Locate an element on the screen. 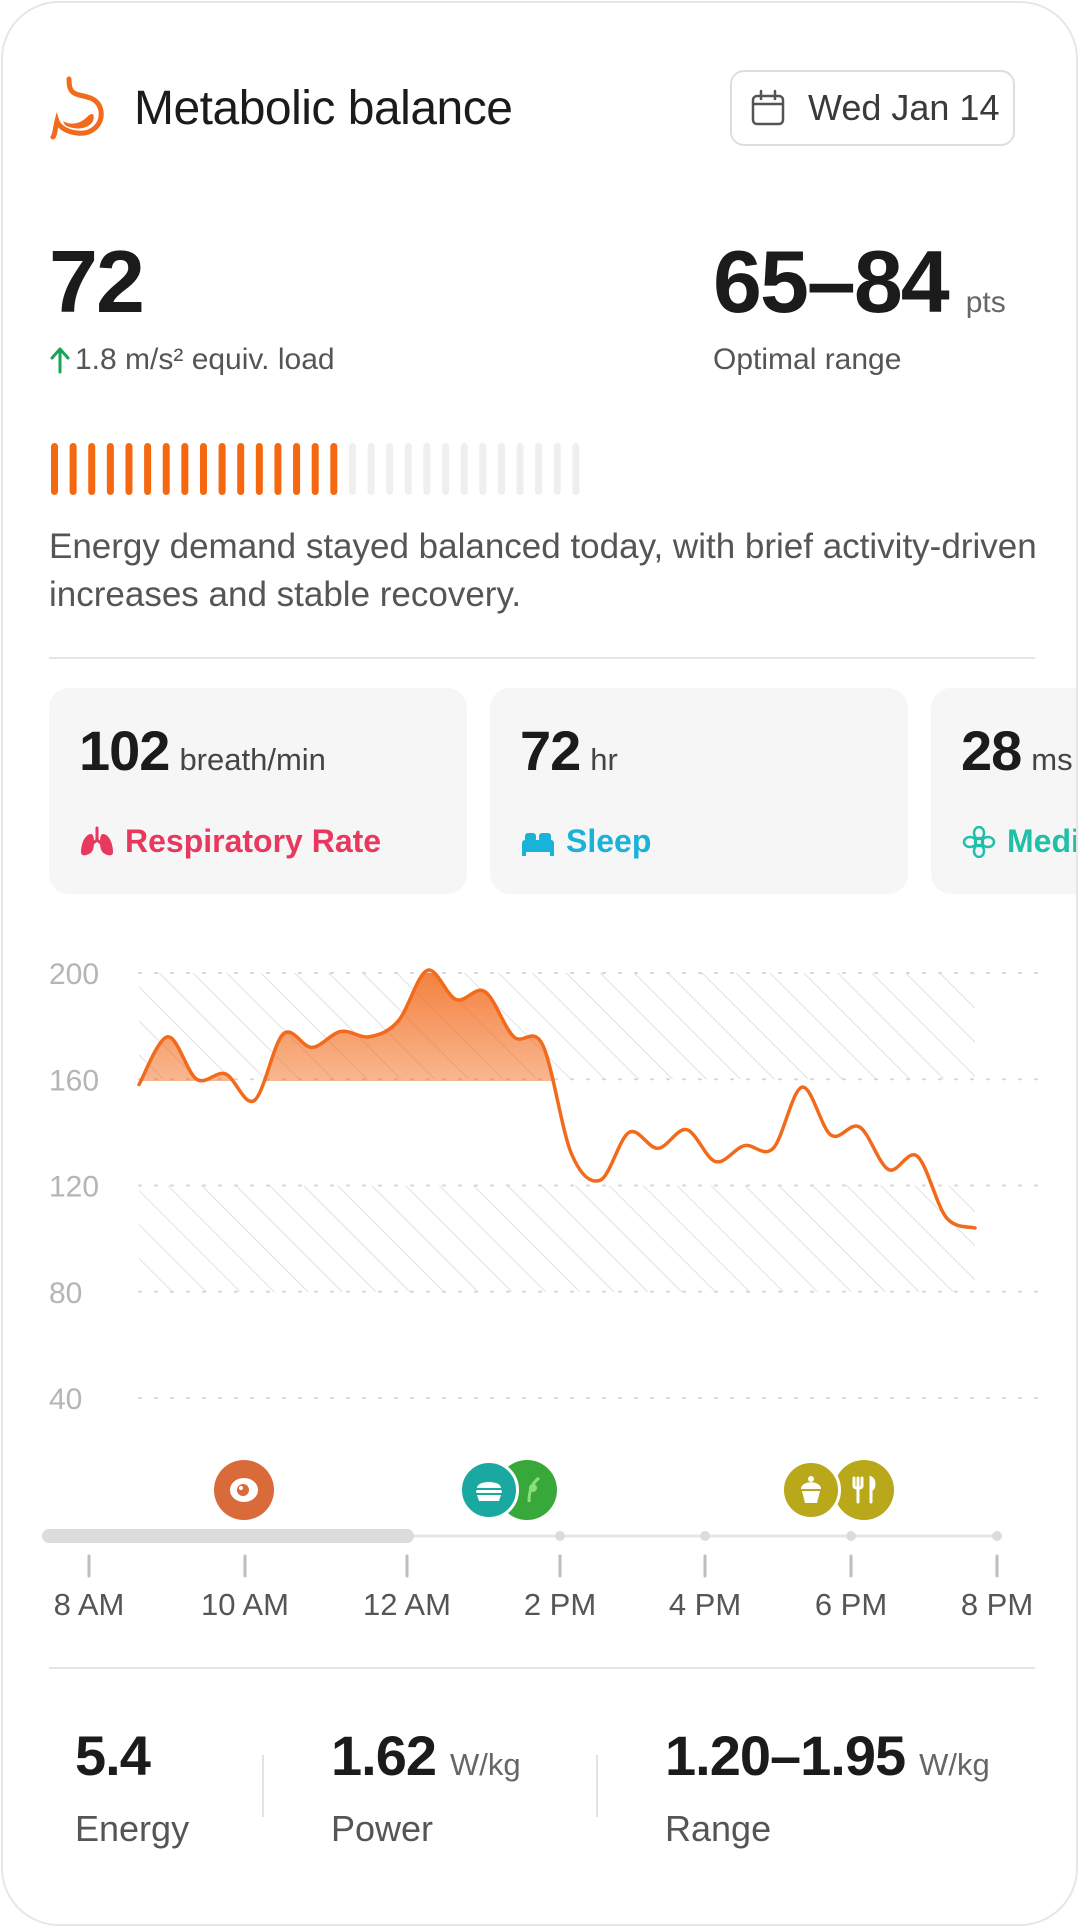  x-axis-label: 6 PM is located at coordinates (851, 1604).